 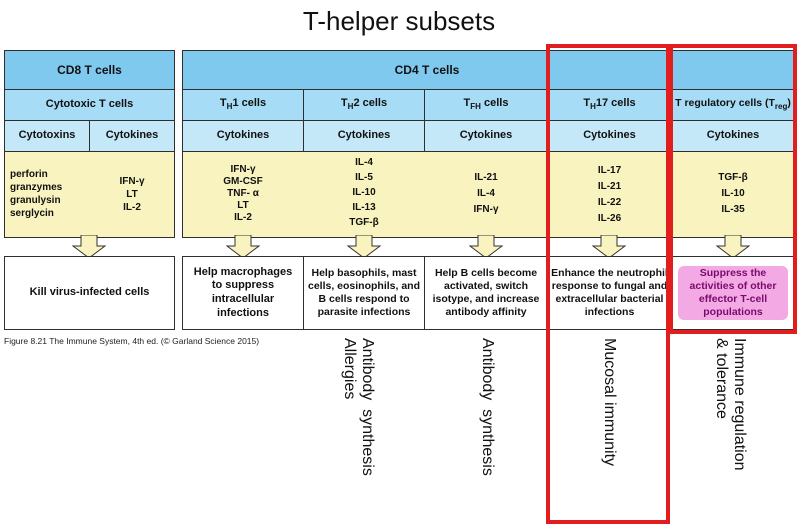 What do you see at coordinates (467, 103) in the screenshot?
I see `tfh-label-main: T` at bounding box center [467, 103].